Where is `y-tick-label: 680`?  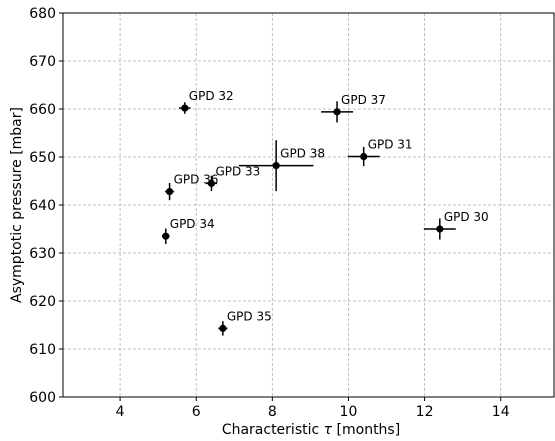 y-tick-label: 680 is located at coordinates (42, 14).